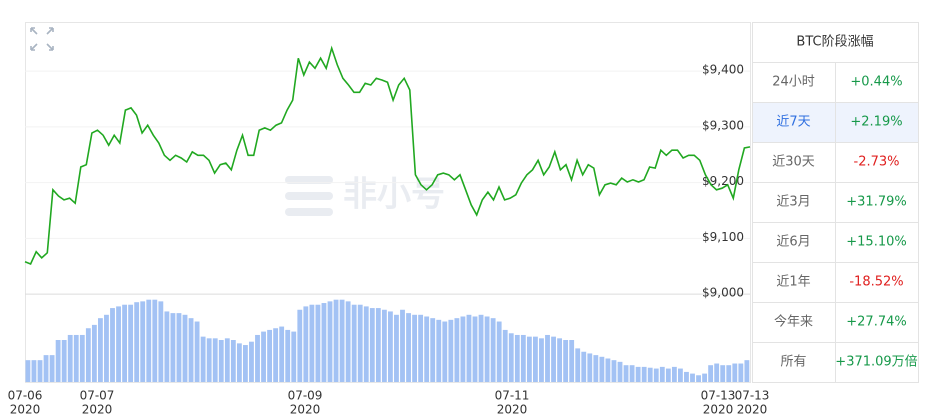 The image size is (934, 418). Describe the element at coordinates (876, 122) in the screenshot. I see `change-value: +2.19%` at that location.